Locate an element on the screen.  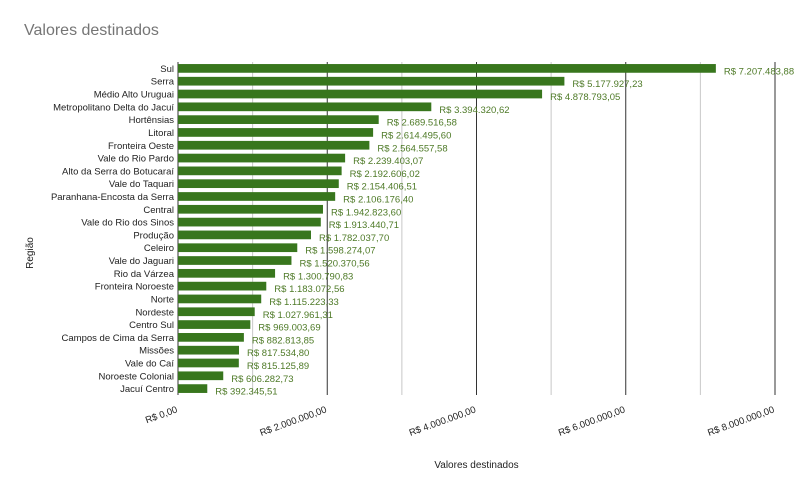
x-tick-label: R$ 2.000.000,00 is located at coordinates (293, 421).